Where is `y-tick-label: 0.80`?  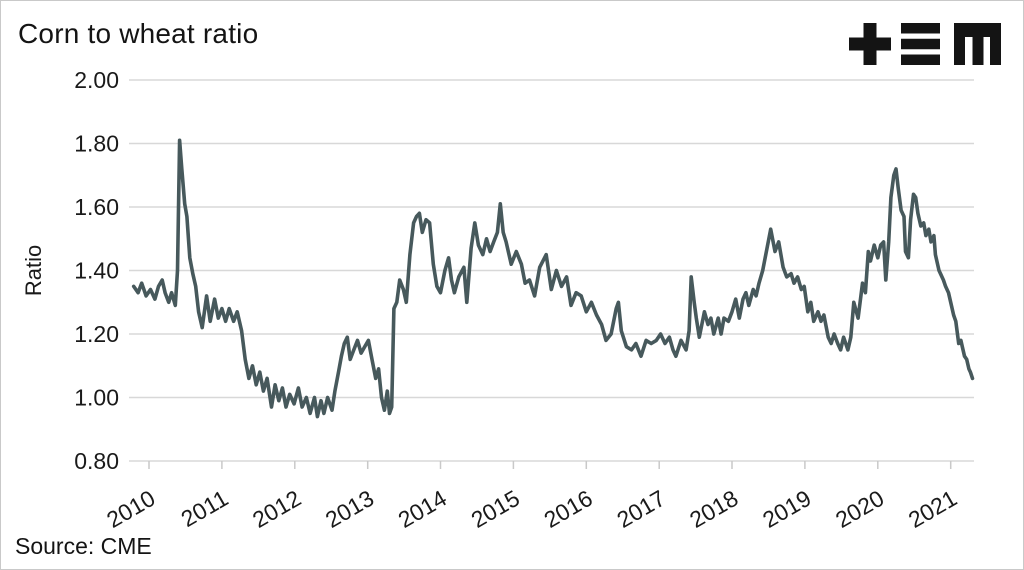
y-tick-label: 0.80 is located at coordinates (96, 461).